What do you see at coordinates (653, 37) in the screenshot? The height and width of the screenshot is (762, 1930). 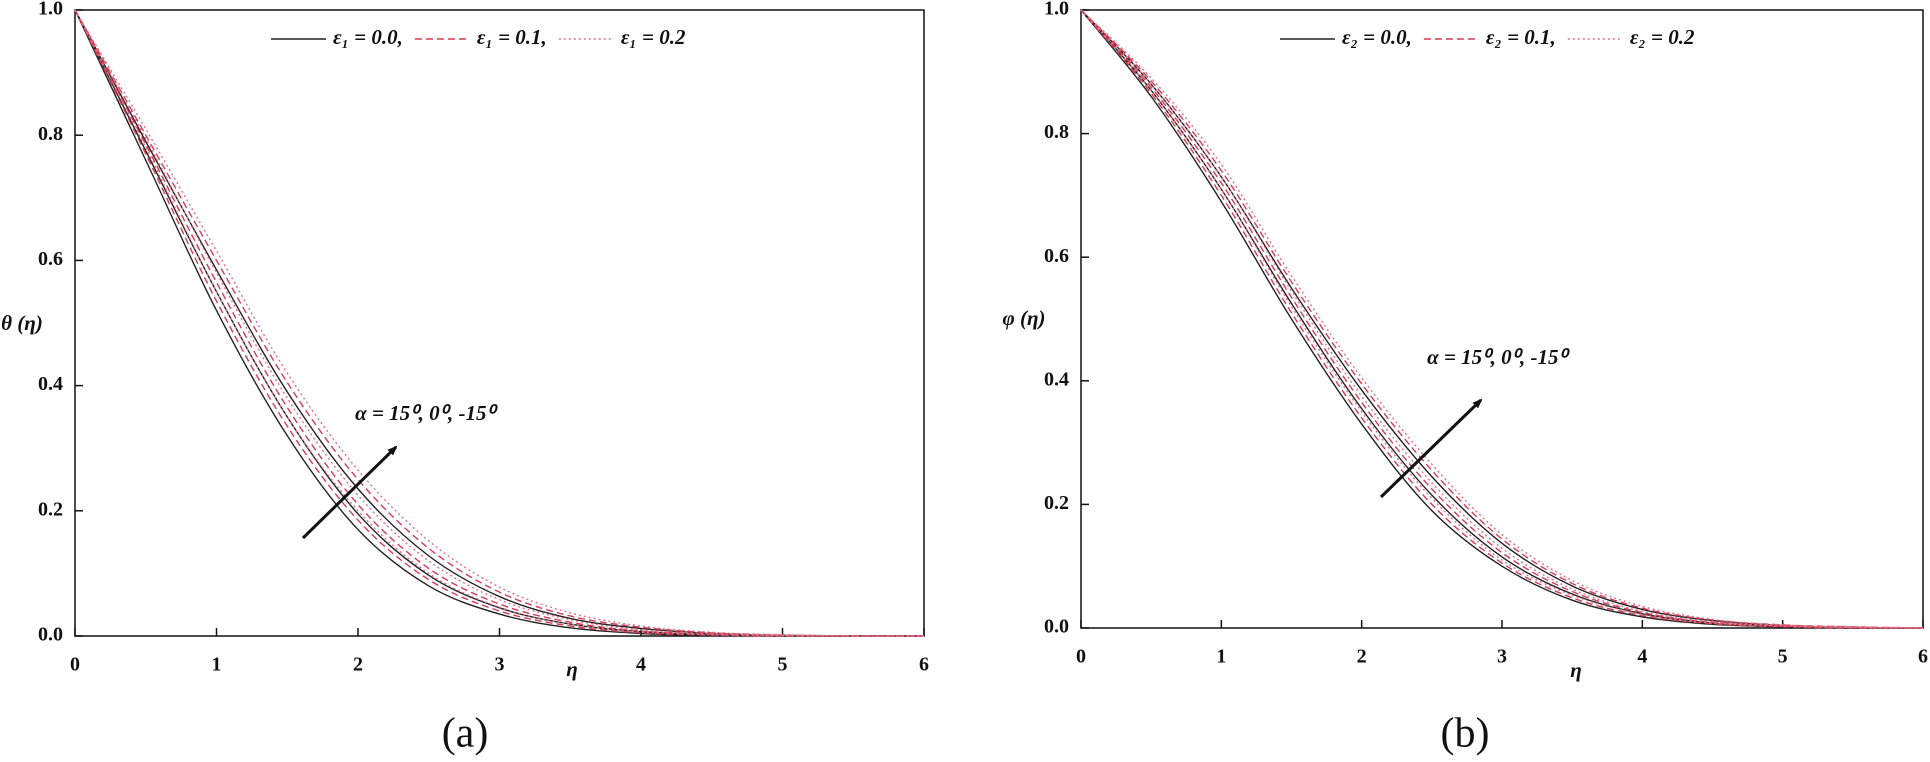 I see `legend-label: ε₁ = 0.2` at bounding box center [653, 37].